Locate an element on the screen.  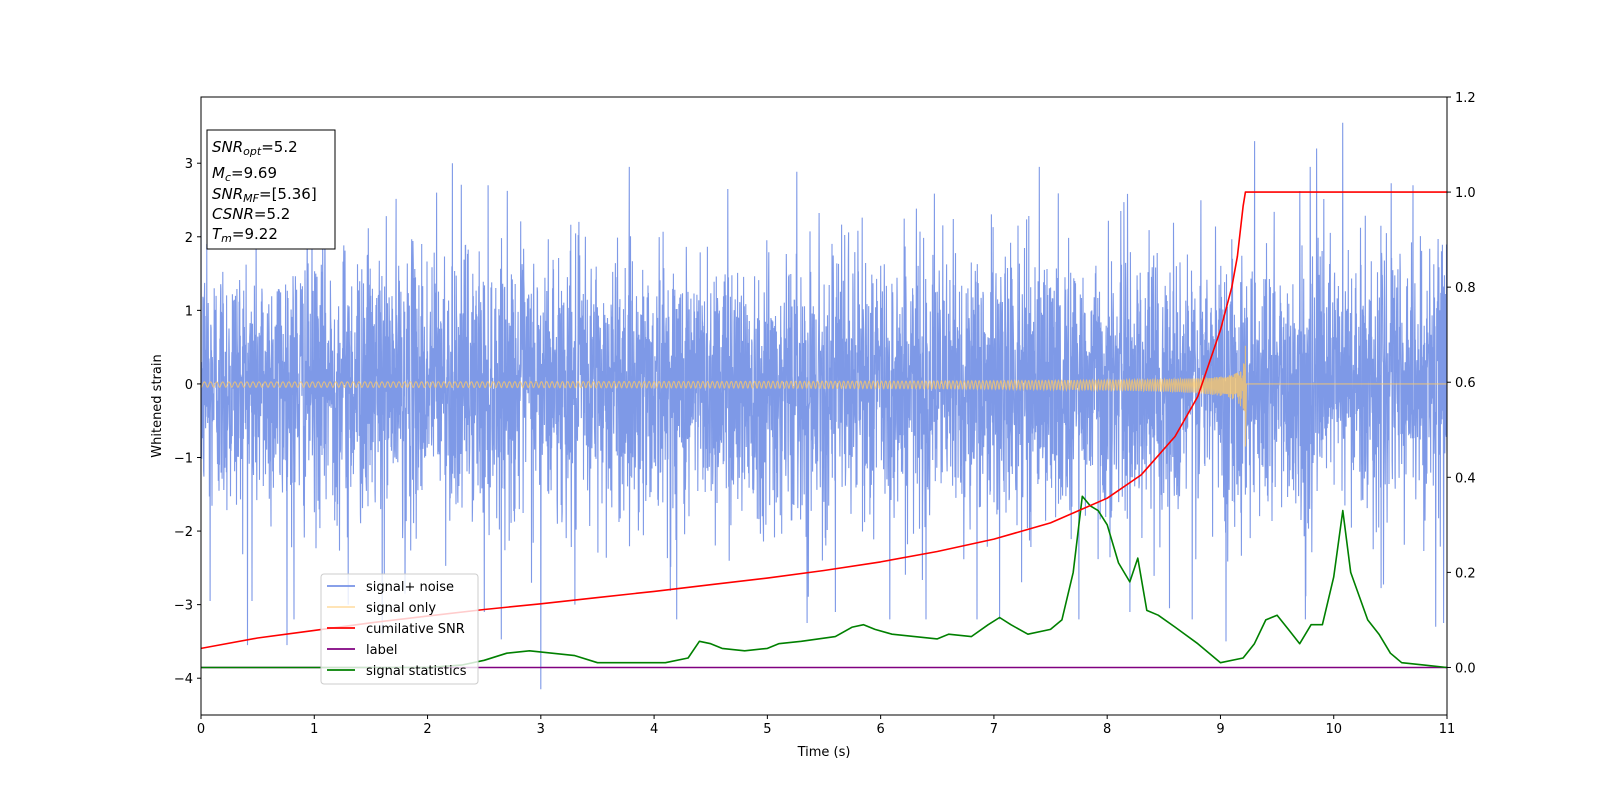
y-left-tick-label: 0 is located at coordinates (189, 385).